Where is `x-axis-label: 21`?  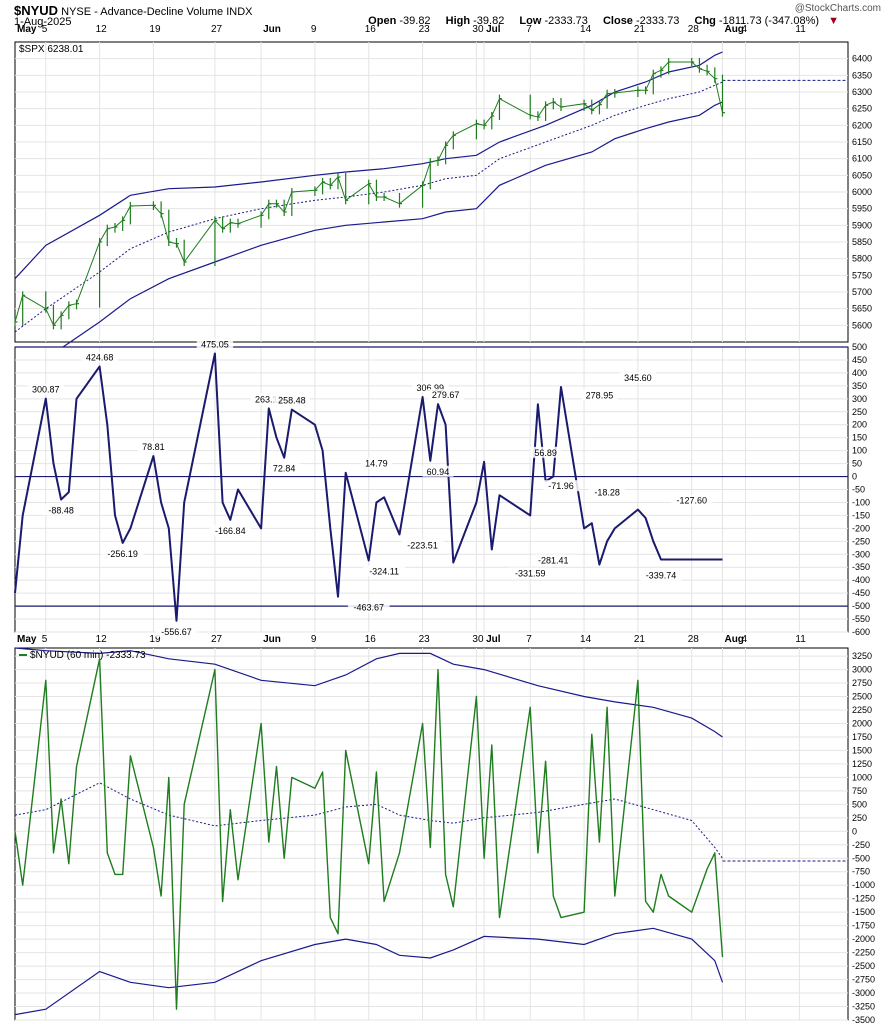 x-axis-label: 21 is located at coordinates (640, 29).